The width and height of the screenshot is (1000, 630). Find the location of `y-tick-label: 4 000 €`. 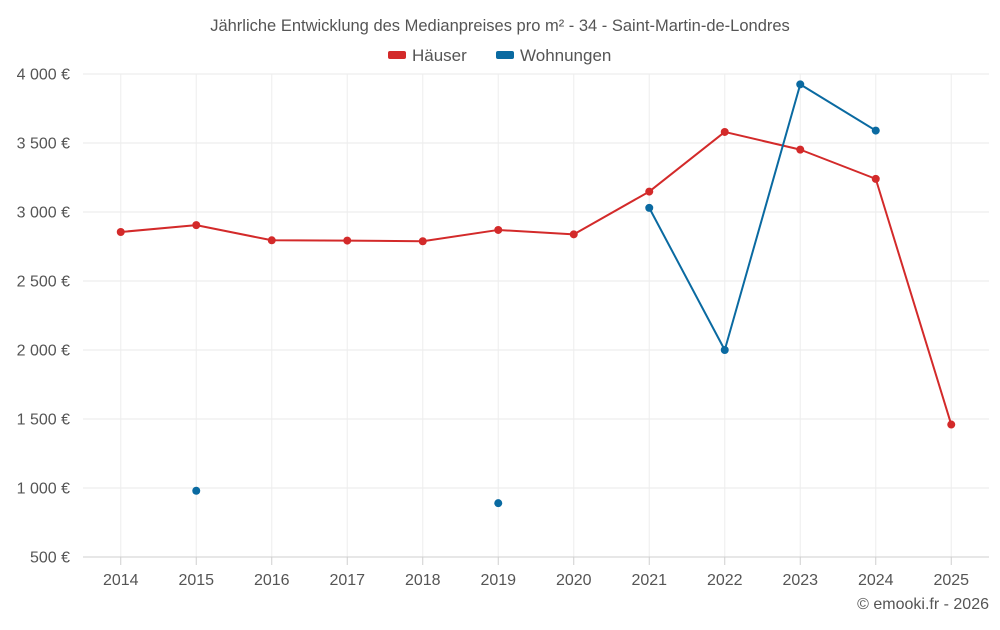

y-tick-label: 4 000 € is located at coordinates (43, 75).